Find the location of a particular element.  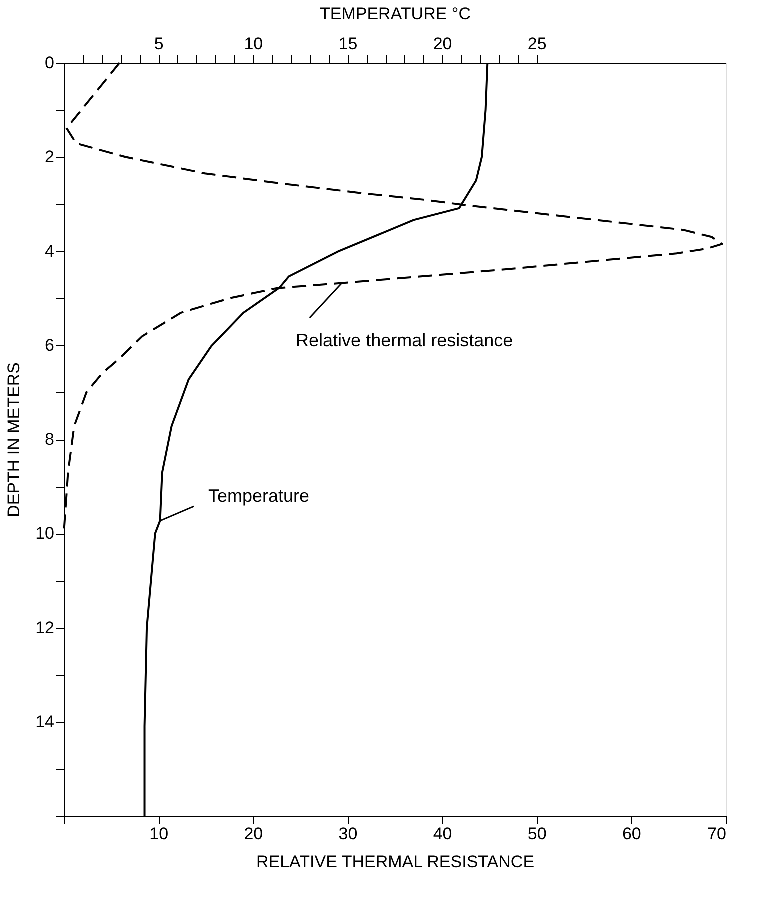

x2-tick-label: 25 is located at coordinates (537, 44).